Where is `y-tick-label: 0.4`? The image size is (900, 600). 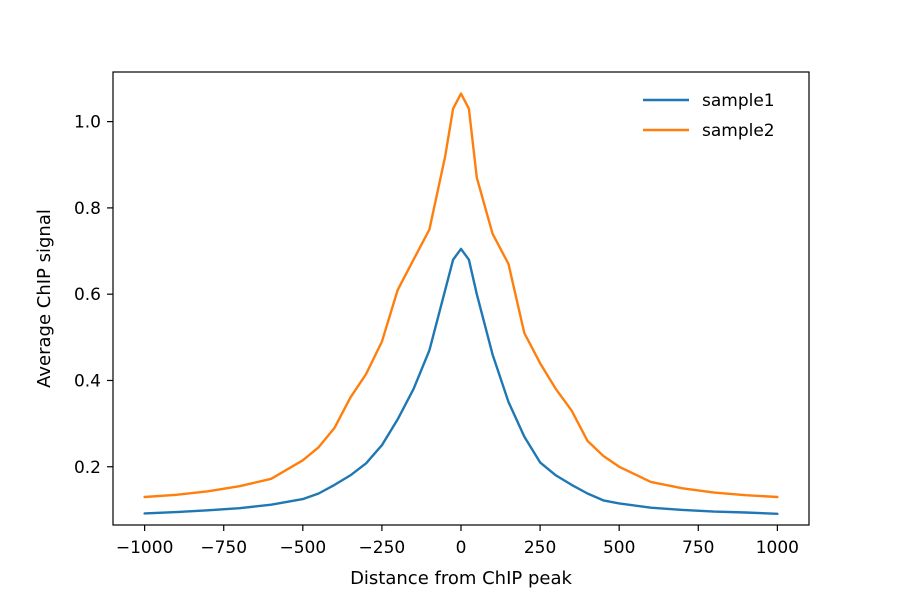 y-tick-label: 0.4 is located at coordinates (87, 381).